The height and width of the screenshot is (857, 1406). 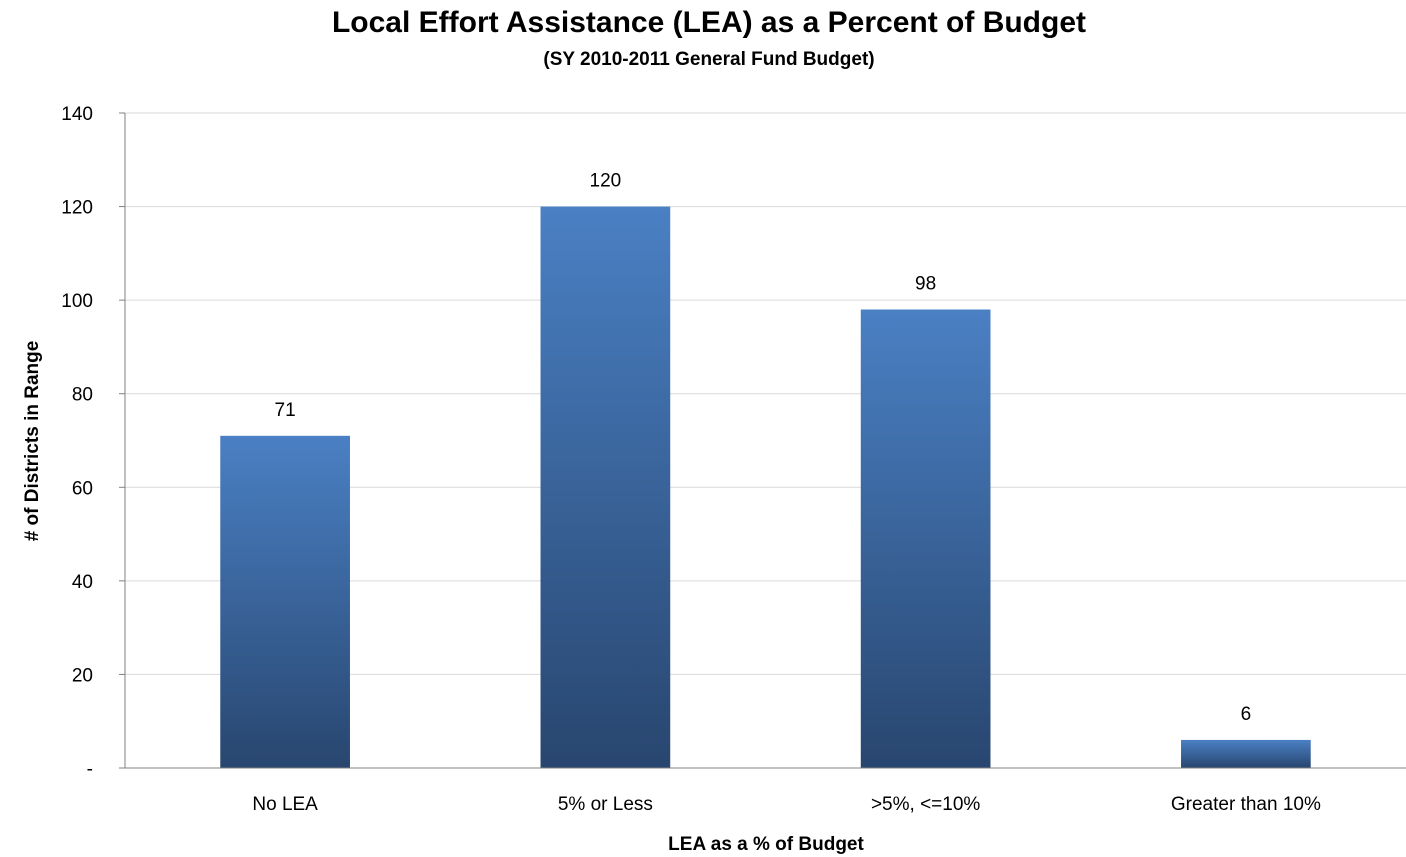 I want to click on chart-subtitle: (SY 2010-2011 General Fund Budget), so click(x=709, y=59).